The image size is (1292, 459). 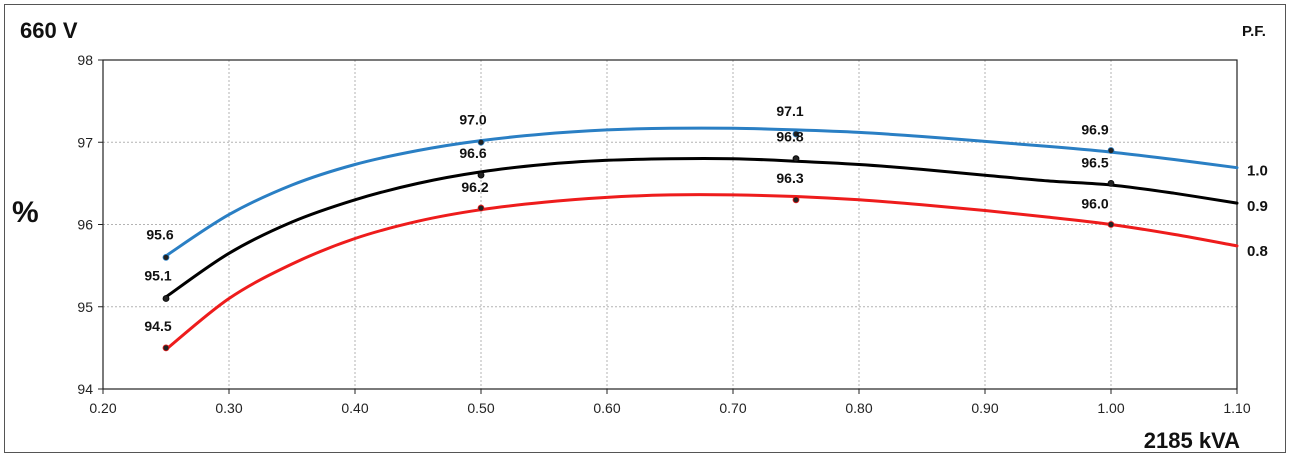 What do you see at coordinates (228, 408) in the screenshot?
I see `x-tick-label: 0.30` at bounding box center [228, 408].